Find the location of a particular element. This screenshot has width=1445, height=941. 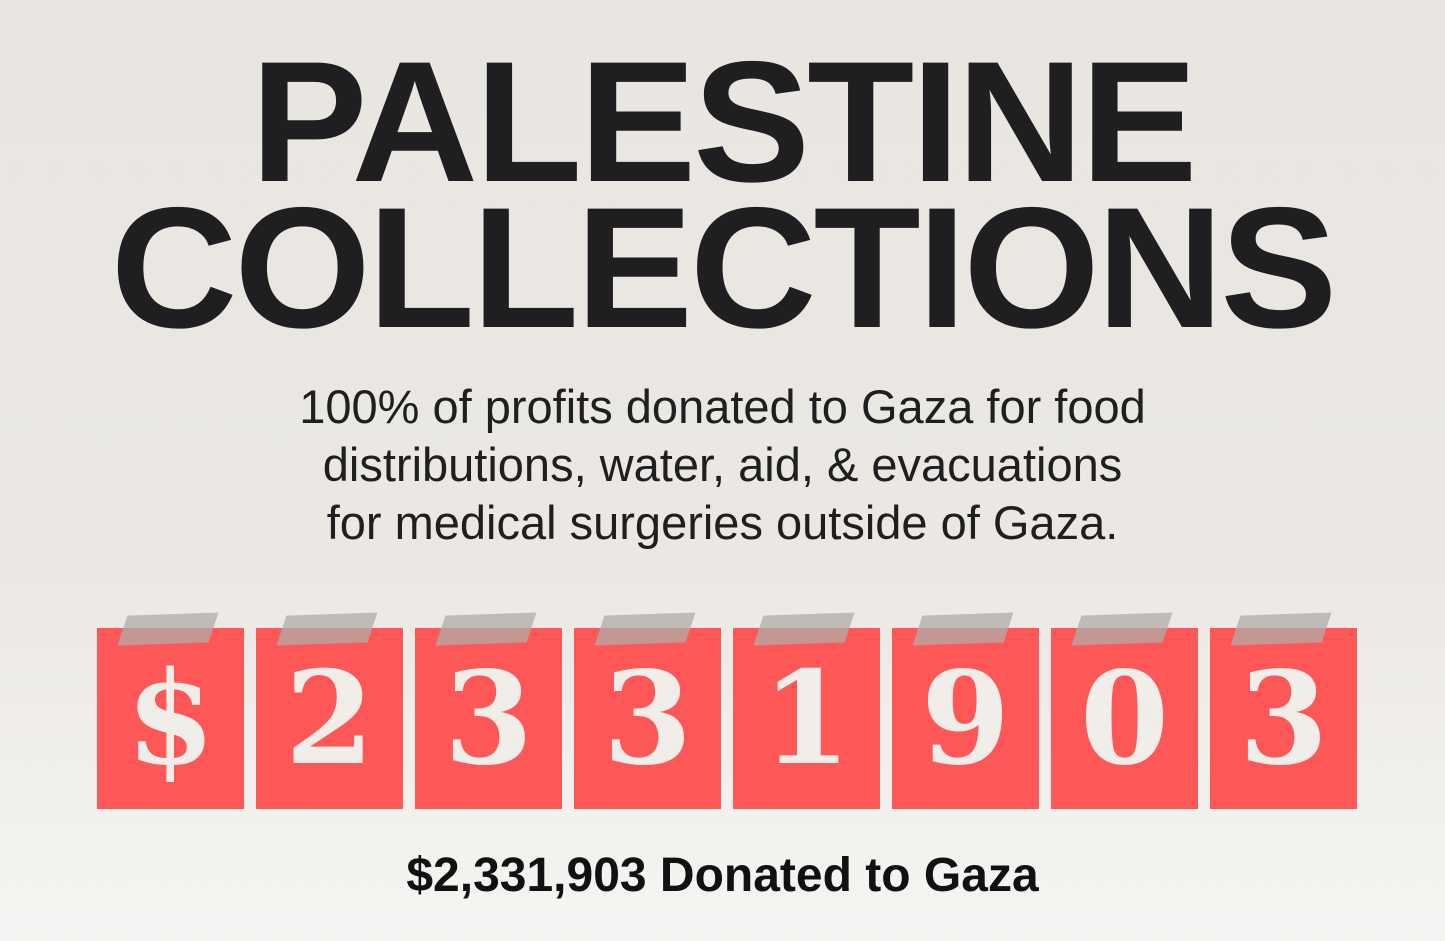

counter-tile: 9 is located at coordinates (965, 710).